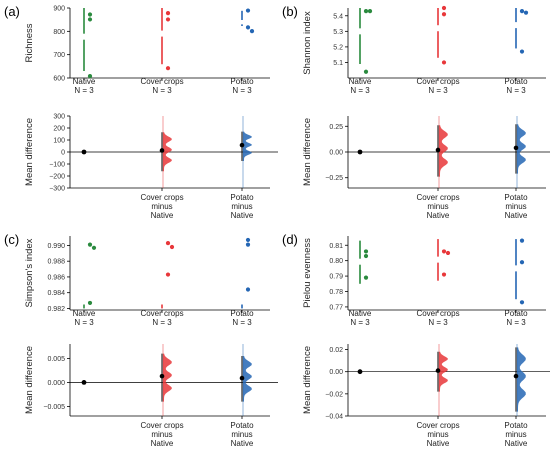 This screenshot has width=550, height=457. What do you see at coordinates (59, 79) in the screenshot?
I see `top-y-tick-label: 600` at bounding box center [59, 79].